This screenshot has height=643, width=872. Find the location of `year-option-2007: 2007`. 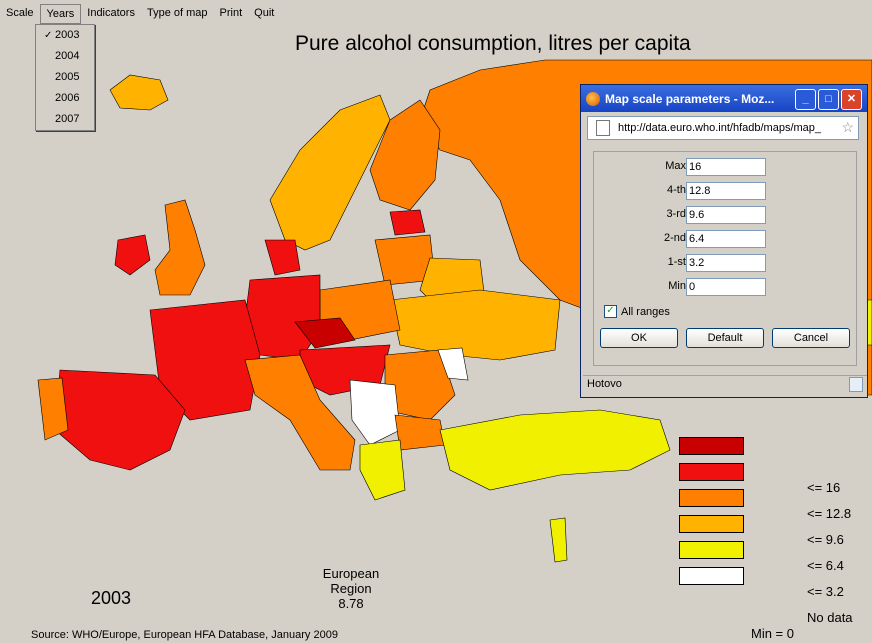

year-option-2007: 2007 is located at coordinates (65, 119).